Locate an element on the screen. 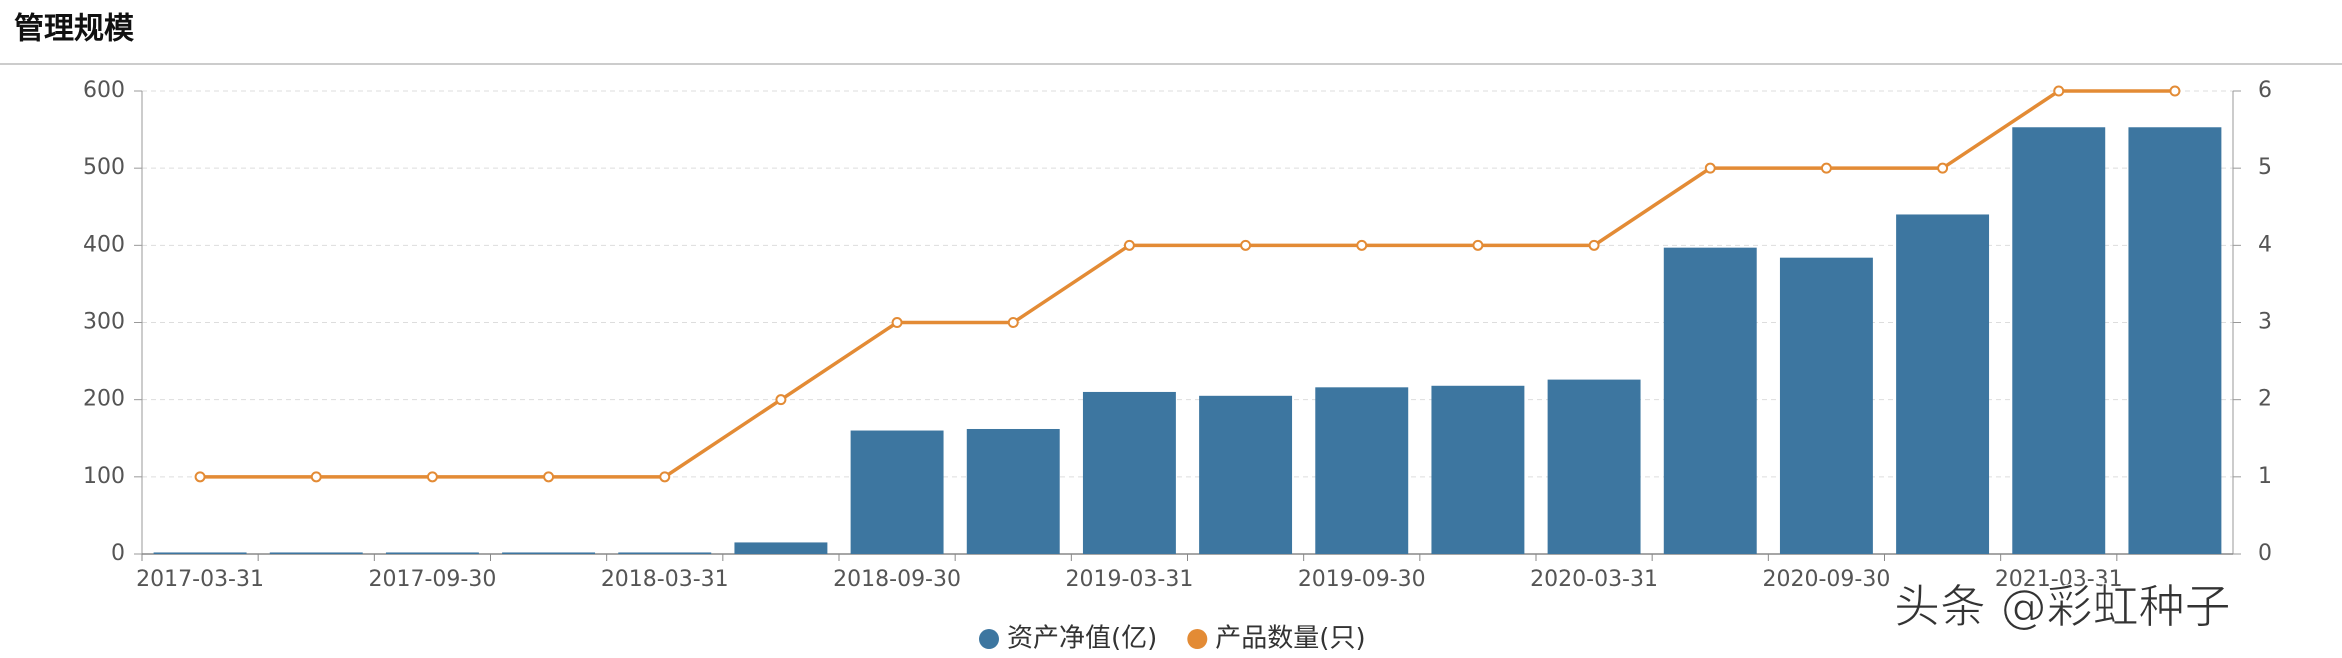 The width and height of the screenshot is (2342, 658). y-tick-label: 500 is located at coordinates (104, 167).